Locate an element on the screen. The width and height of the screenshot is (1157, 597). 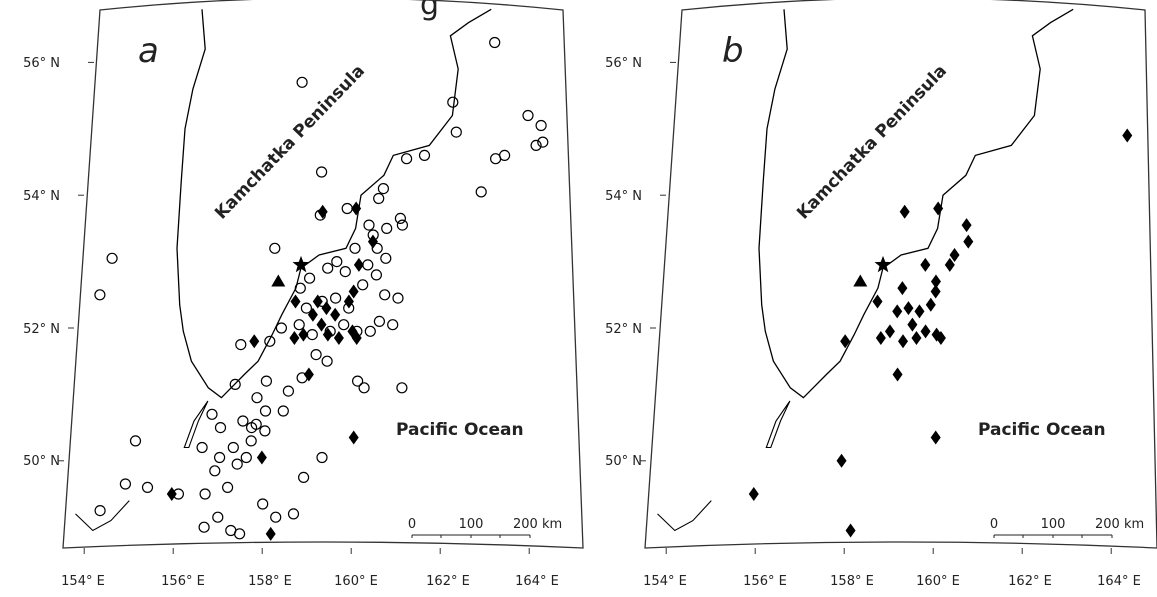
lon-label-162: 162° E is located at coordinates (448, 581).